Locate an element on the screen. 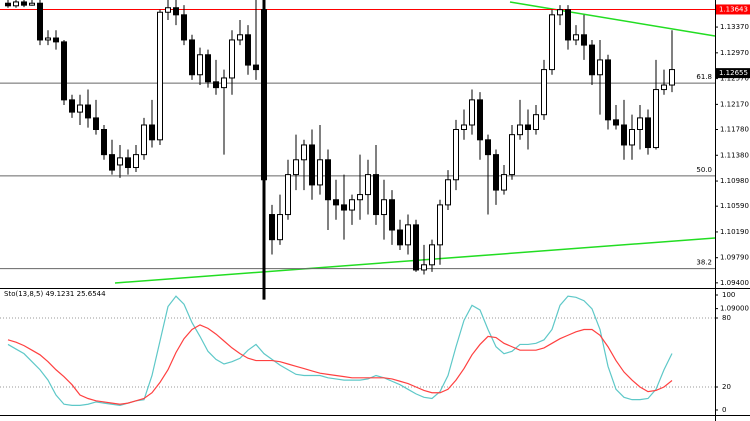  indicator-title: Sto(13,8,5) 49.1231 25.6544 is located at coordinates (55, 294).